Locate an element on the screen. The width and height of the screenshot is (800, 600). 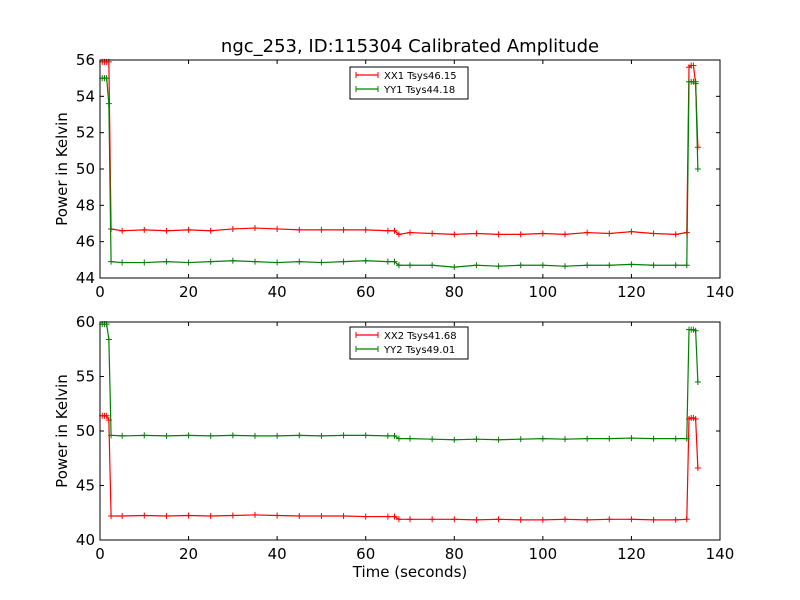
legend-box is located at coordinates (409, 343).